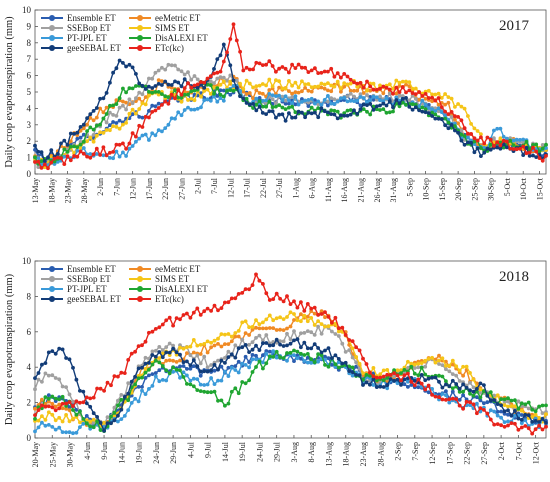  I want to click on y-axis-label: Daily crop evapotranspiration (mm), so click(9, 92).